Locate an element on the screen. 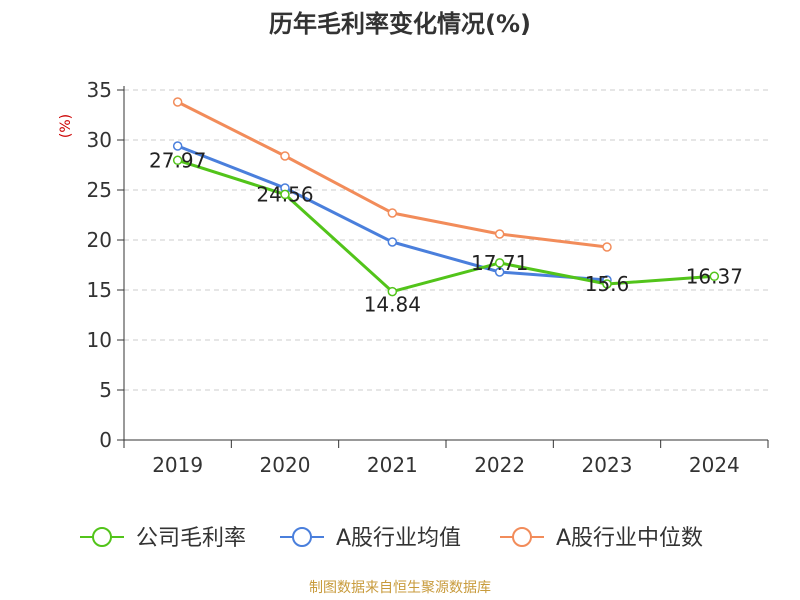  data-label: 15.6 is located at coordinates (607, 284).